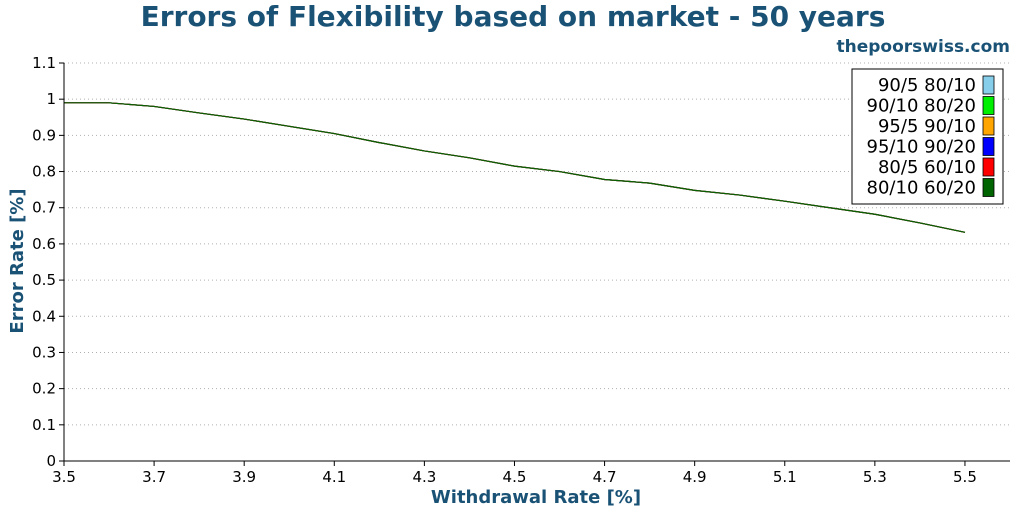  I want to click on legend-box, so click(927, 136).